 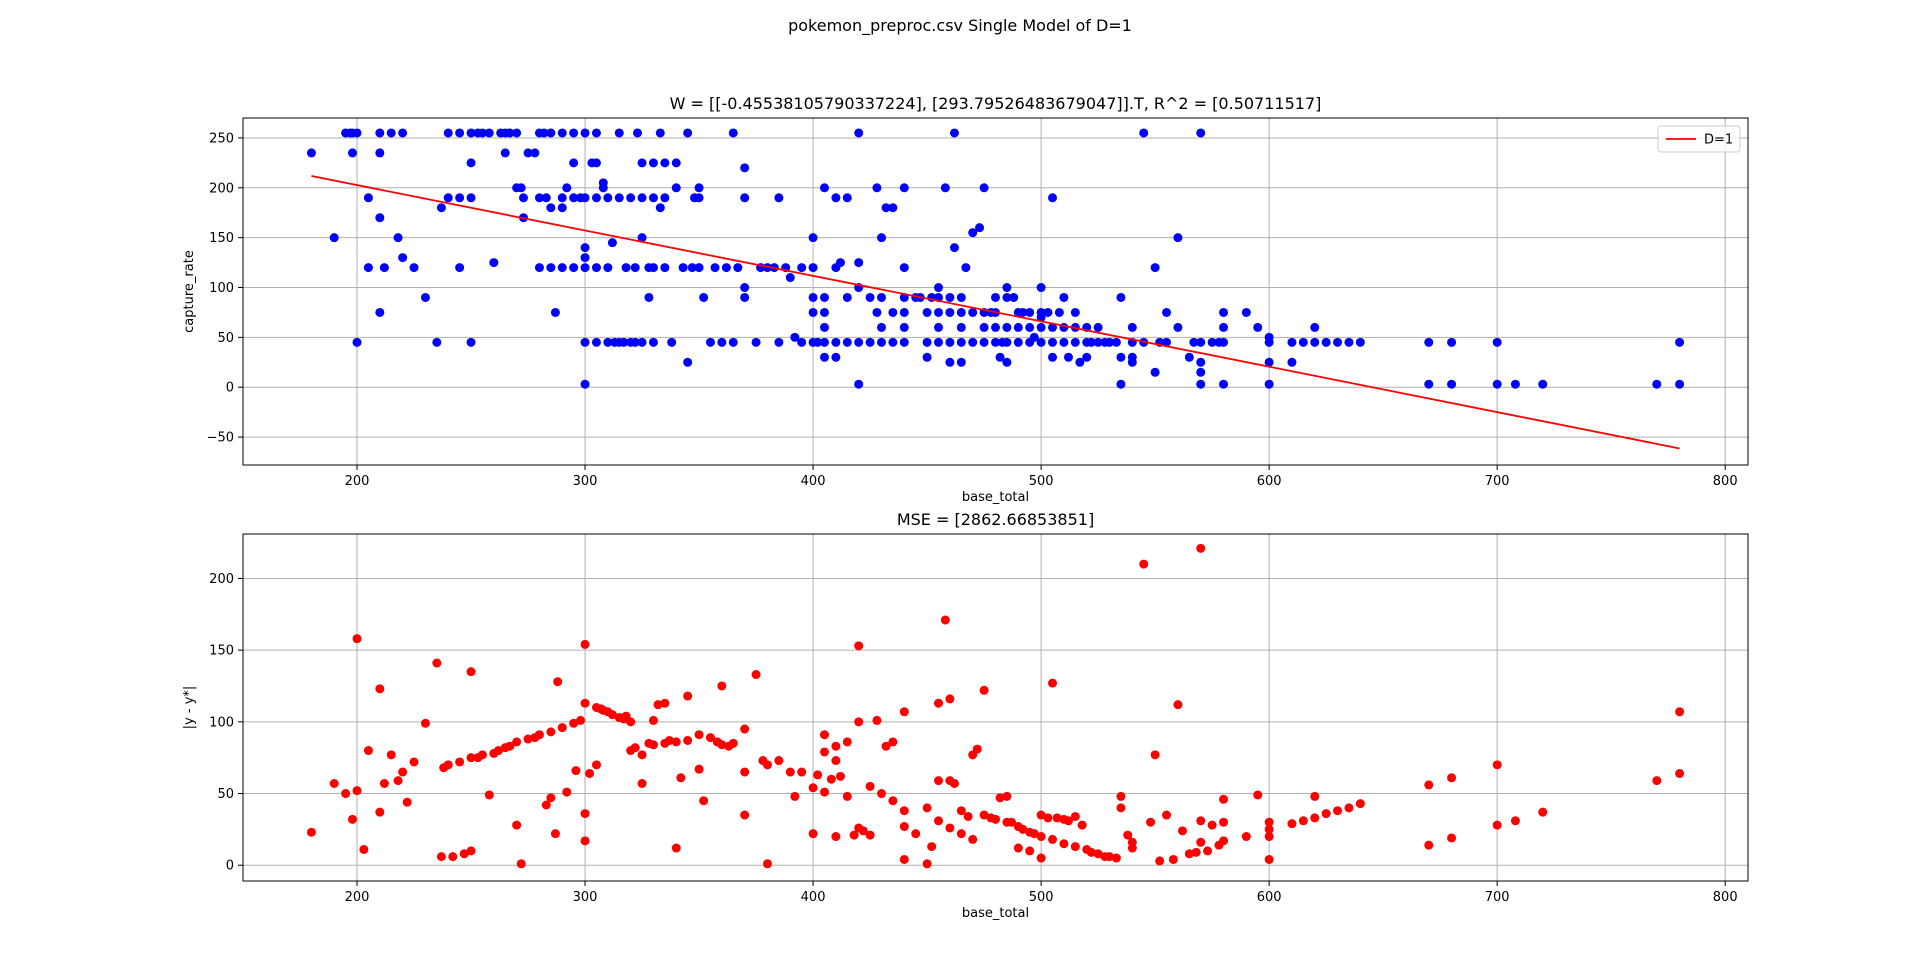 What do you see at coordinates (221, 188) in the screenshot?
I see `y-tick-label: 200` at bounding box center [221, 188].